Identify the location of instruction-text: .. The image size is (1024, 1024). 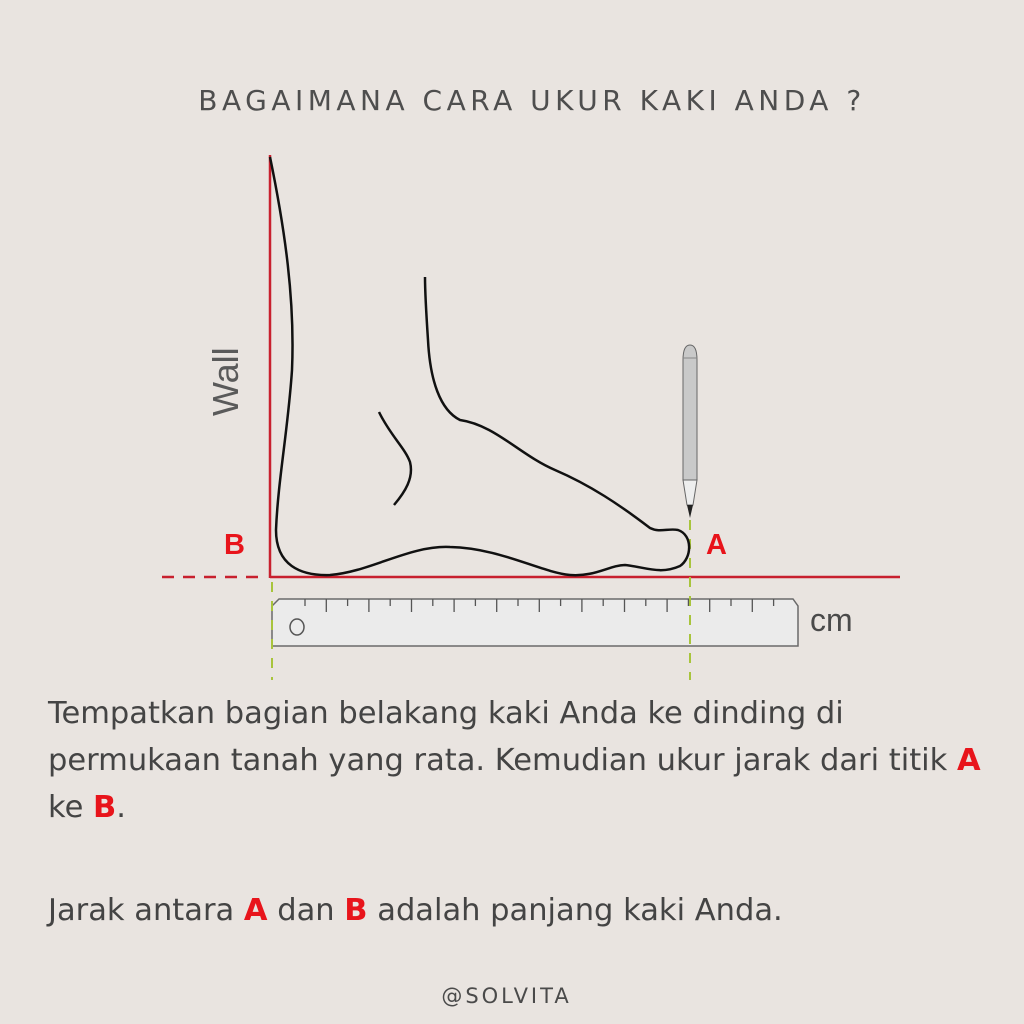
(121, 807).